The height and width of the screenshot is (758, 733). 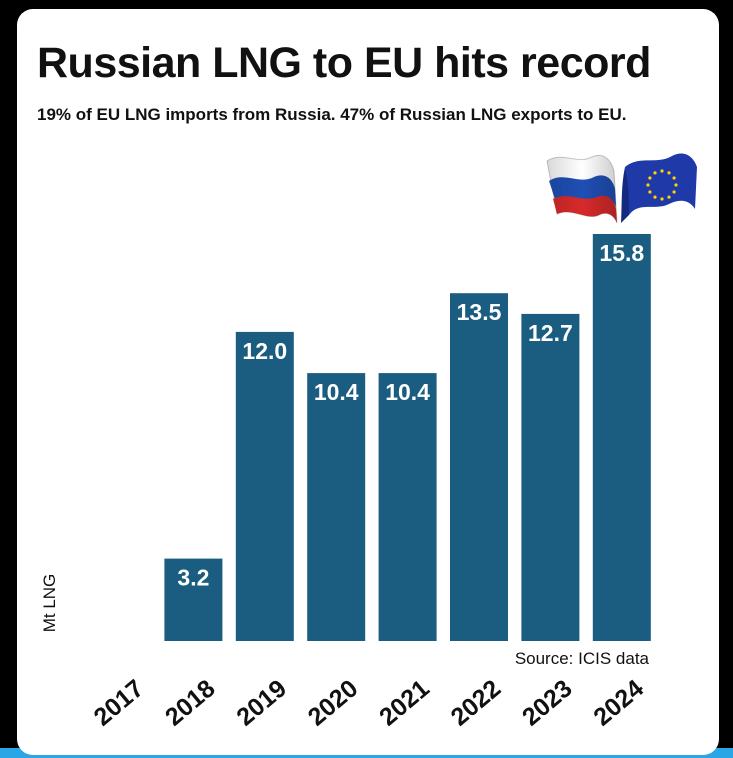 What do you see at coordinates (264, 351) in the screenshot?
I see `bar-value-label-2019: 12.0` at bounding box center [264, 351].